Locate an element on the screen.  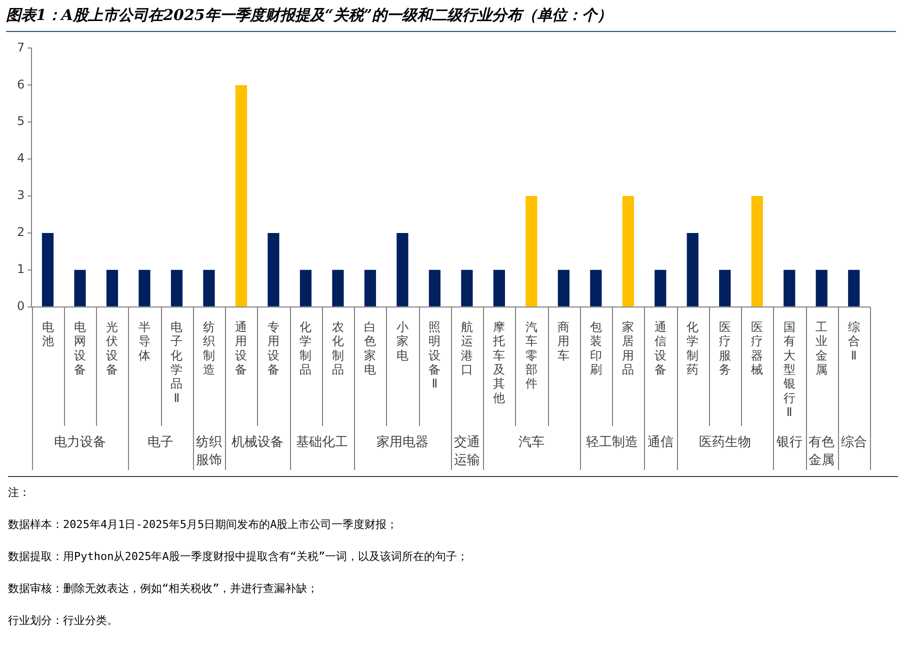
category-label: 包装印刷 is located at coordinates (596, 348).